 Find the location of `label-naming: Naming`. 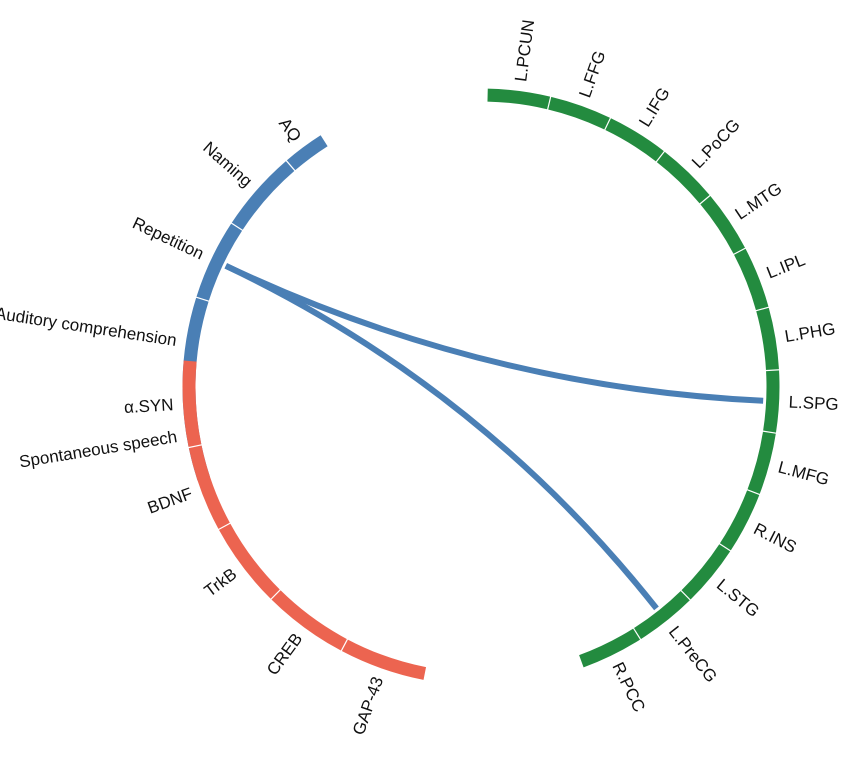

label-naming: Naming is located at coordinates (227, 164).